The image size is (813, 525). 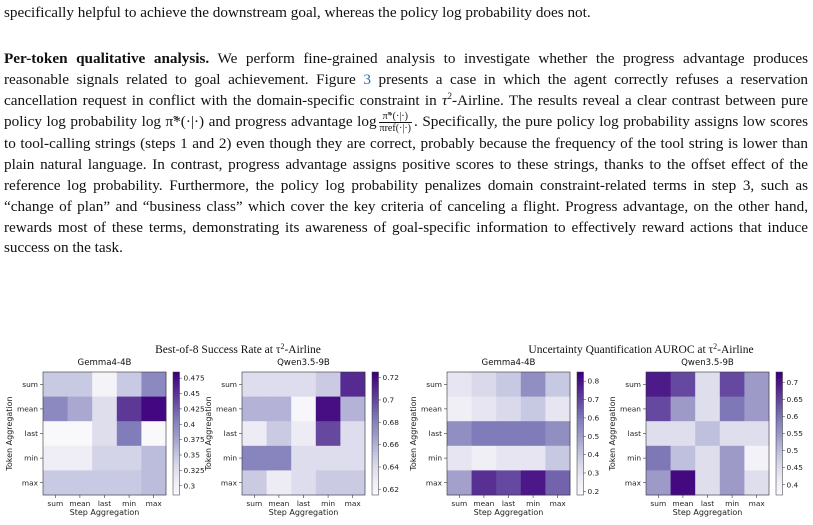 What do you see at coordinates (594, 381) in the screenshot?
I see `colorbar-tick-label: 0.8` at bounding box center [594, 381].